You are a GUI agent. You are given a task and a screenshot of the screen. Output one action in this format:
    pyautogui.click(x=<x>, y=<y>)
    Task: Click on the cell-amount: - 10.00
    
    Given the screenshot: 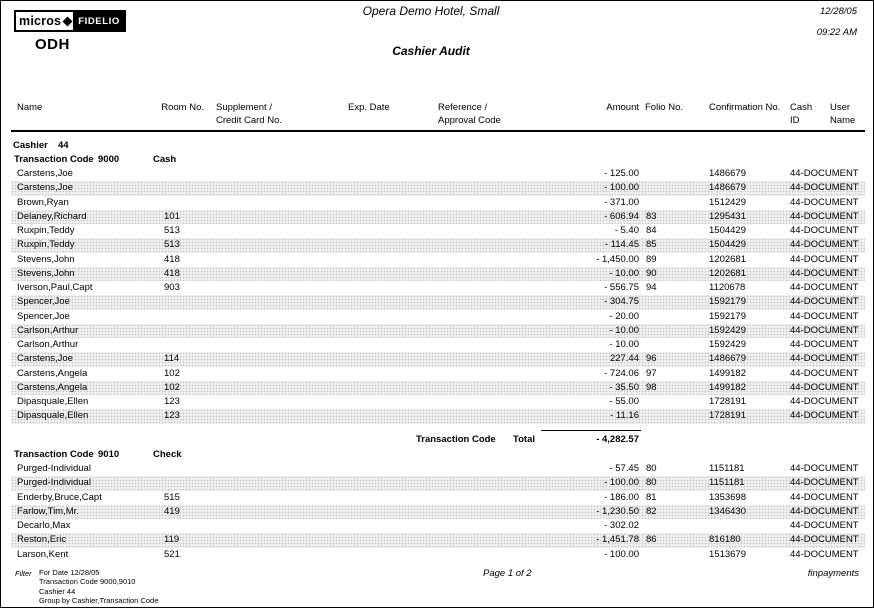 What is the action you would take?
    pyautogui.click(x=624, y=330)
    